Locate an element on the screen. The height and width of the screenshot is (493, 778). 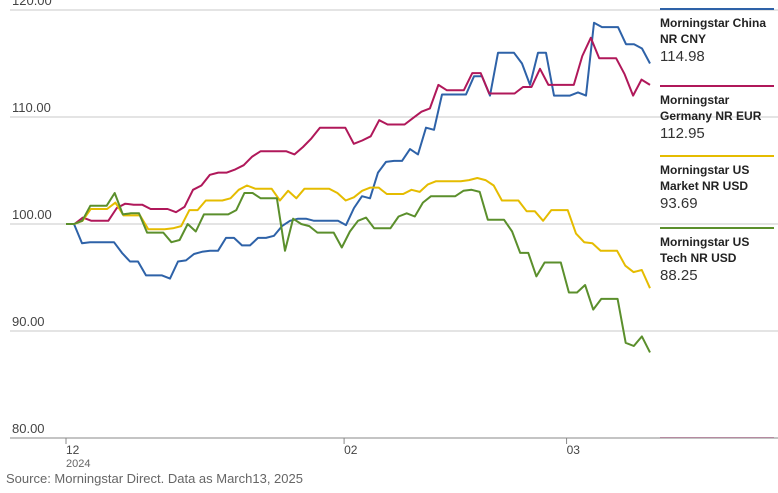
legend-item: Morningstar China NR CNY 114.98 is located at coordinates (717, 37).